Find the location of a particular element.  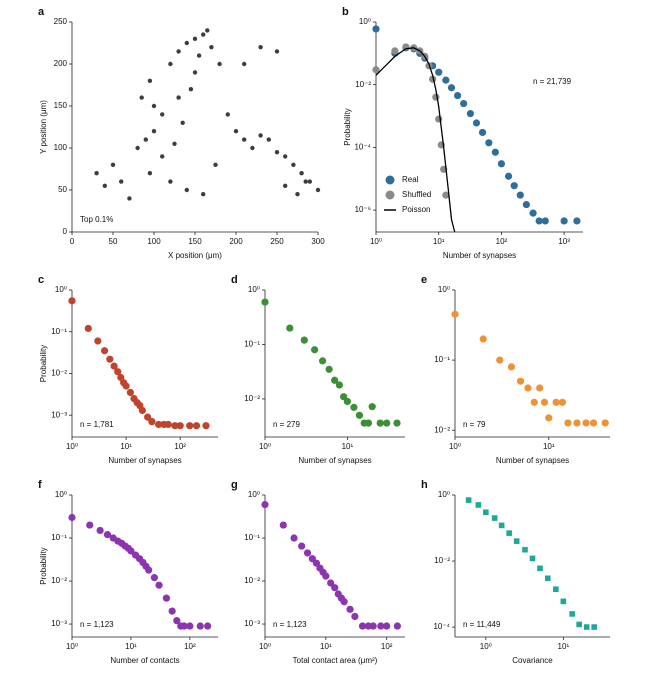

annotation: n = 1,781 is located at coordinates (97, 424).